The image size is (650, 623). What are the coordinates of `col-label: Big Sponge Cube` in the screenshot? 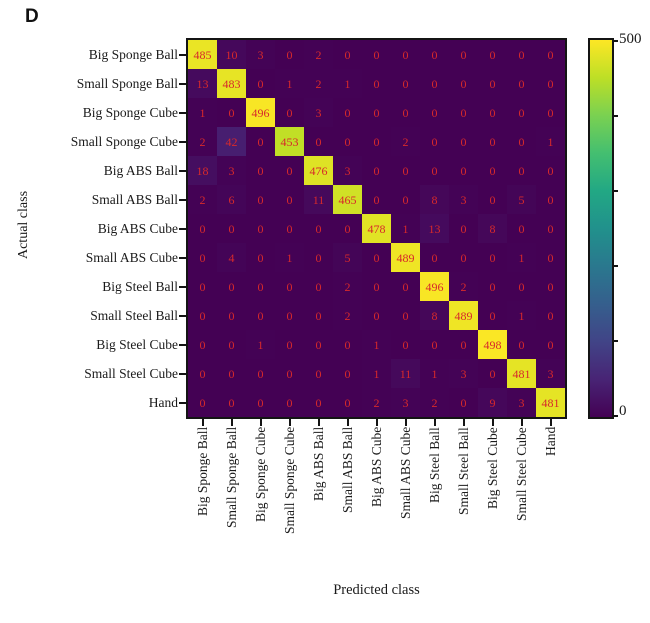 It's located at (260, 475).